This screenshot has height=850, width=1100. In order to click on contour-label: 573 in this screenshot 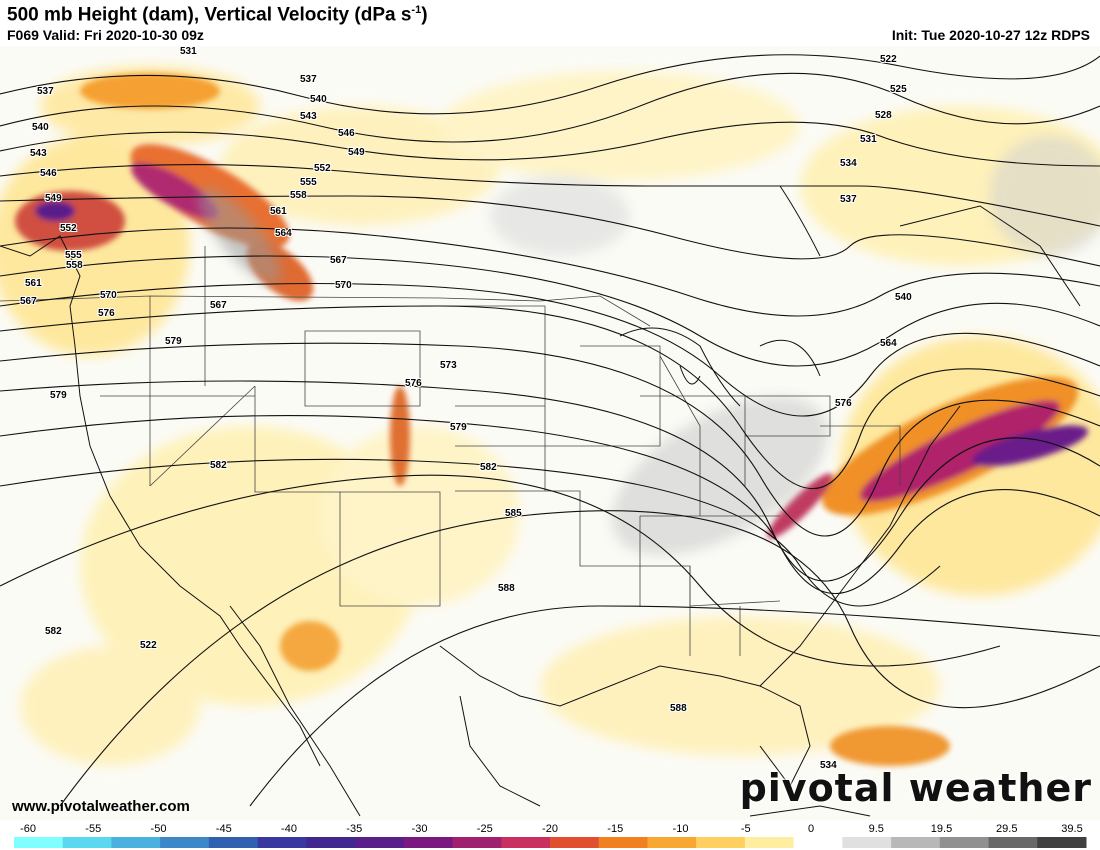, I will do `click(448, 365)`.